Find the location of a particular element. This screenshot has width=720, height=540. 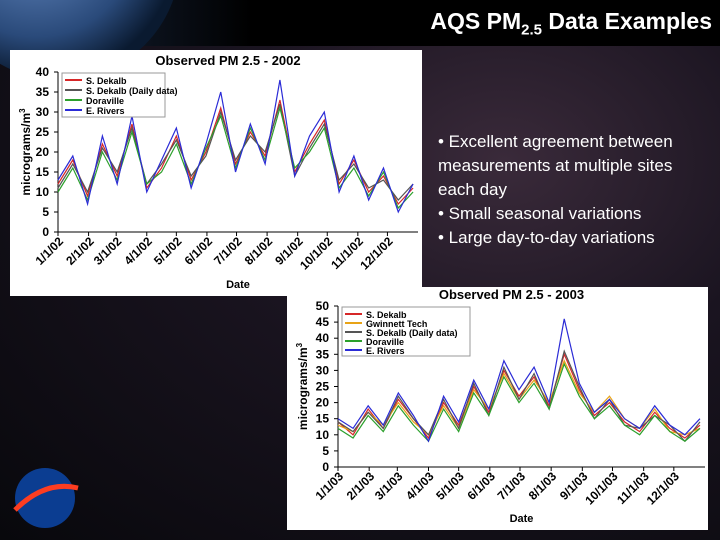

bullet: • Small seasonal variations is located at coordinates (540, 213).